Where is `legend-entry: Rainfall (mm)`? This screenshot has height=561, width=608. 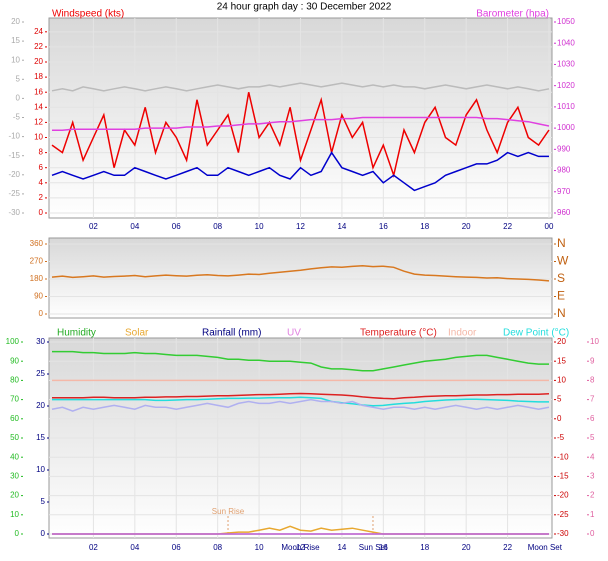 legend-entry: Rainfall (mm) is located at coordinates (231, 333).